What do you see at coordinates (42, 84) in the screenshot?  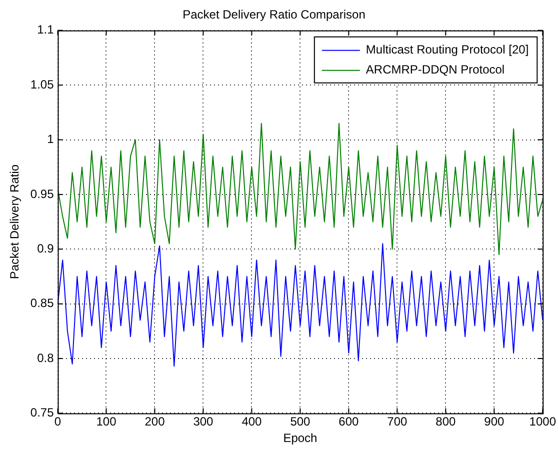 I see `y-tick-label: 1.05` at bounding box center [42, 84].